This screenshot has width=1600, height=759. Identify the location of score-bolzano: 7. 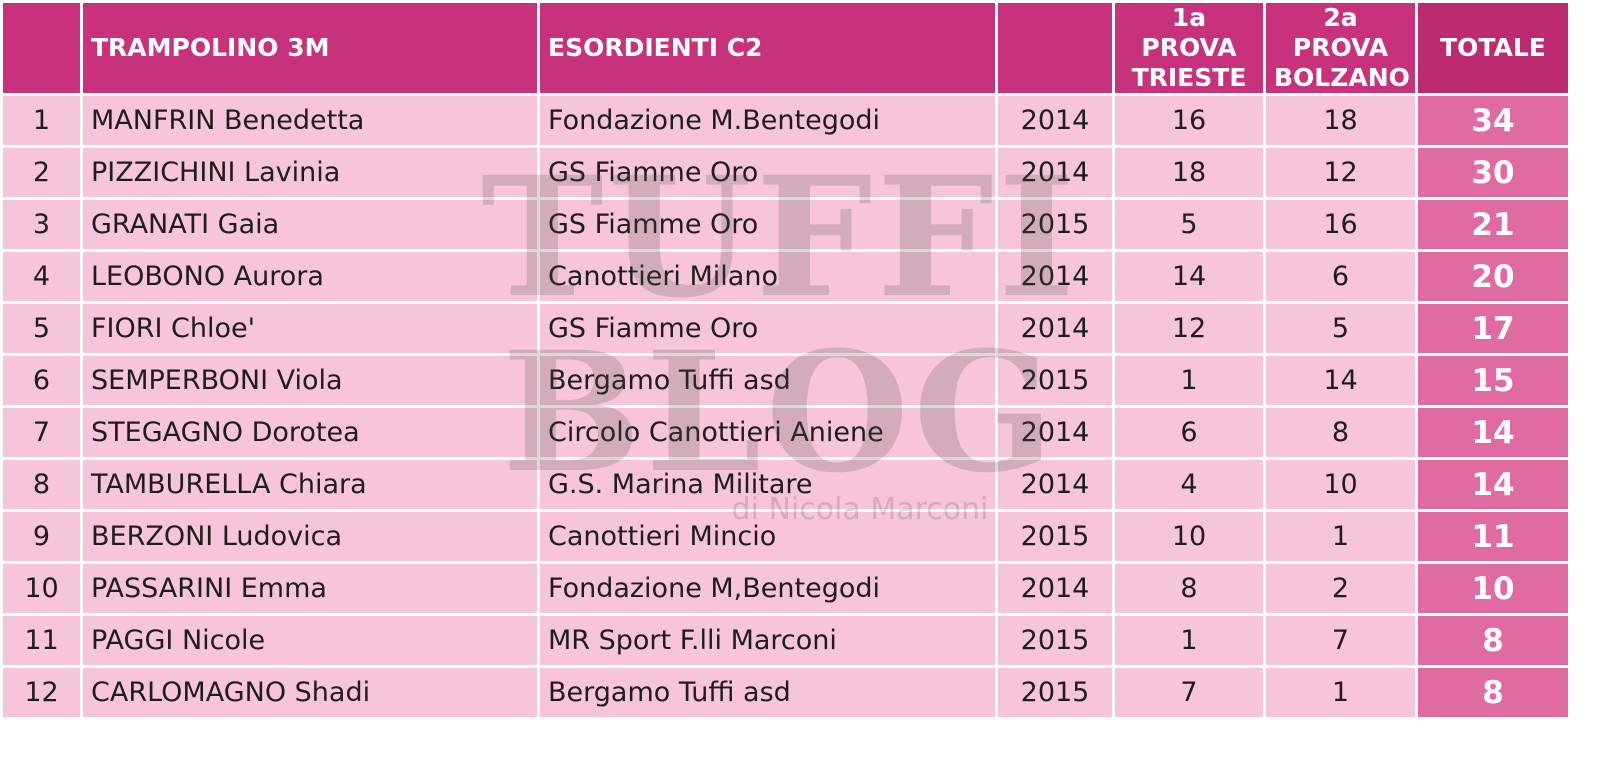
(1340, 640).